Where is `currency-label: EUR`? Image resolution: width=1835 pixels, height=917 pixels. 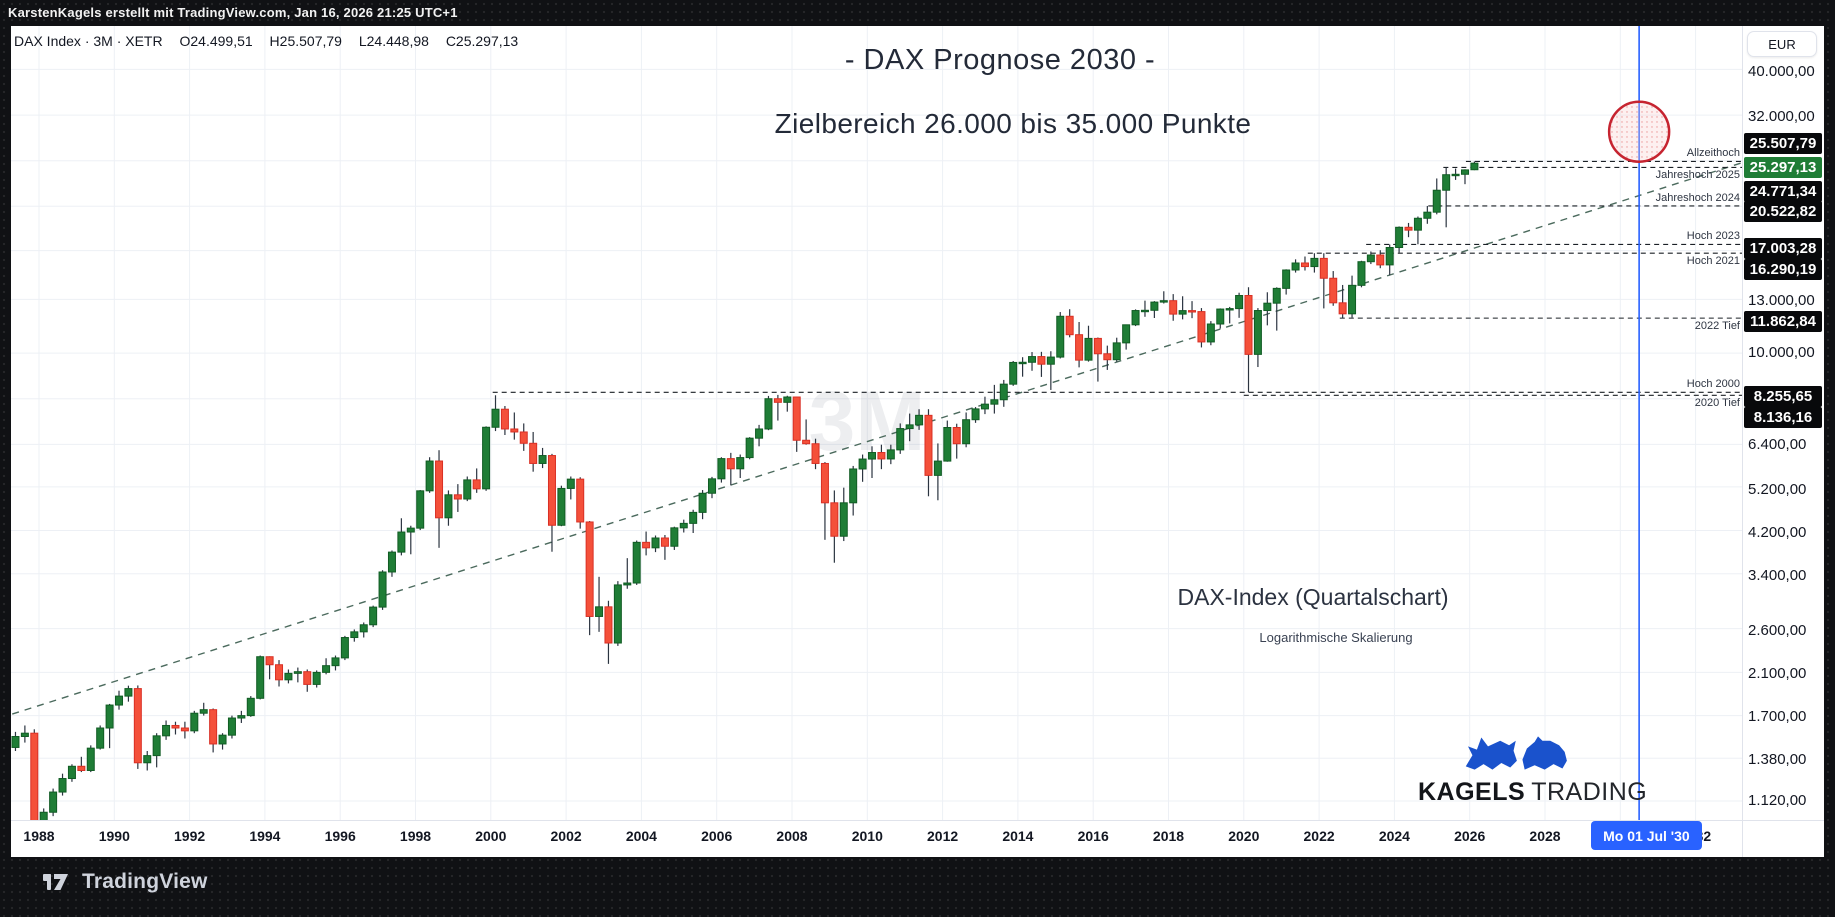 currency-label: EUR is located at coordinates (1782, 44).